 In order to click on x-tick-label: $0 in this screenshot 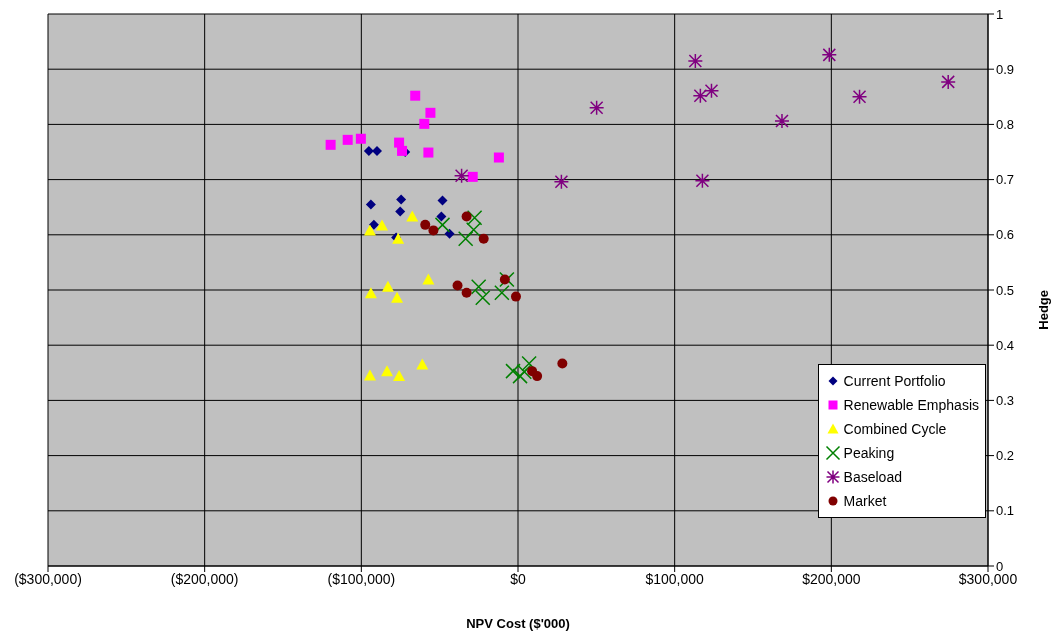, I will do `click(518, 578)`.